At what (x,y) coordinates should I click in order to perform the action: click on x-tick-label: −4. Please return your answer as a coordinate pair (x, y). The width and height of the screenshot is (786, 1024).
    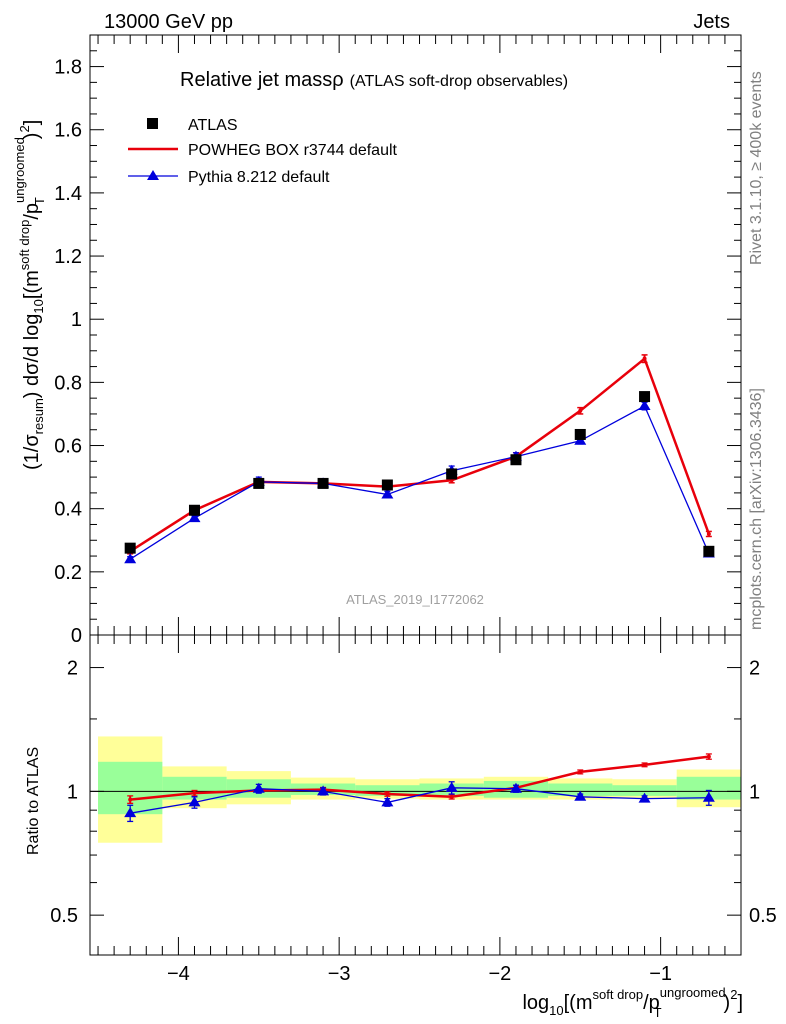
    Looking at the image, I should click on (178, 974).